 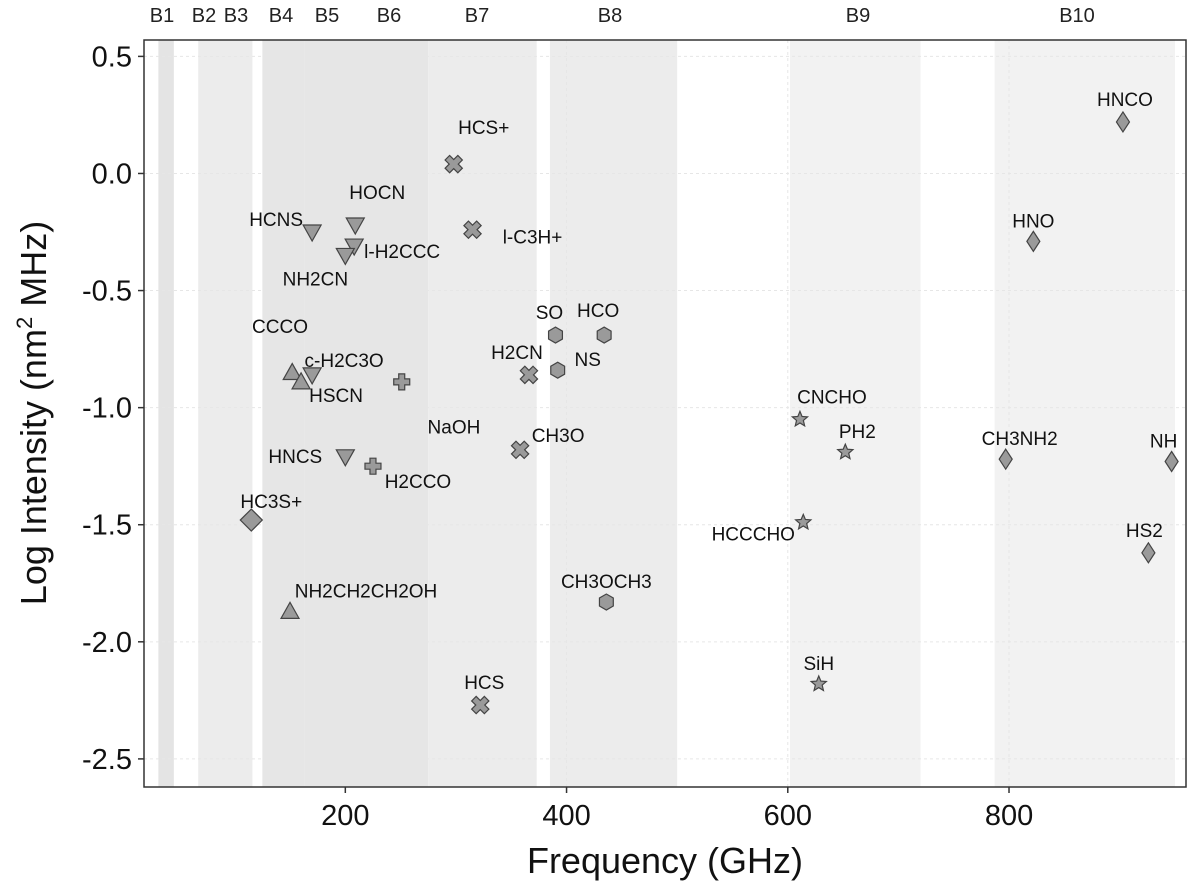 I want to click on band-label-b5: B5, so click(x=327, y=16).